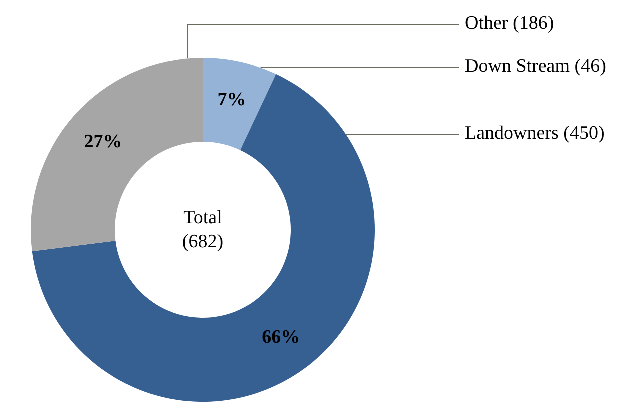 The image size is (641, 403). What do you see at coordinates (281, 337) in the screenshot?
I see `data-label: 66%` at bounding box center [281, 337].